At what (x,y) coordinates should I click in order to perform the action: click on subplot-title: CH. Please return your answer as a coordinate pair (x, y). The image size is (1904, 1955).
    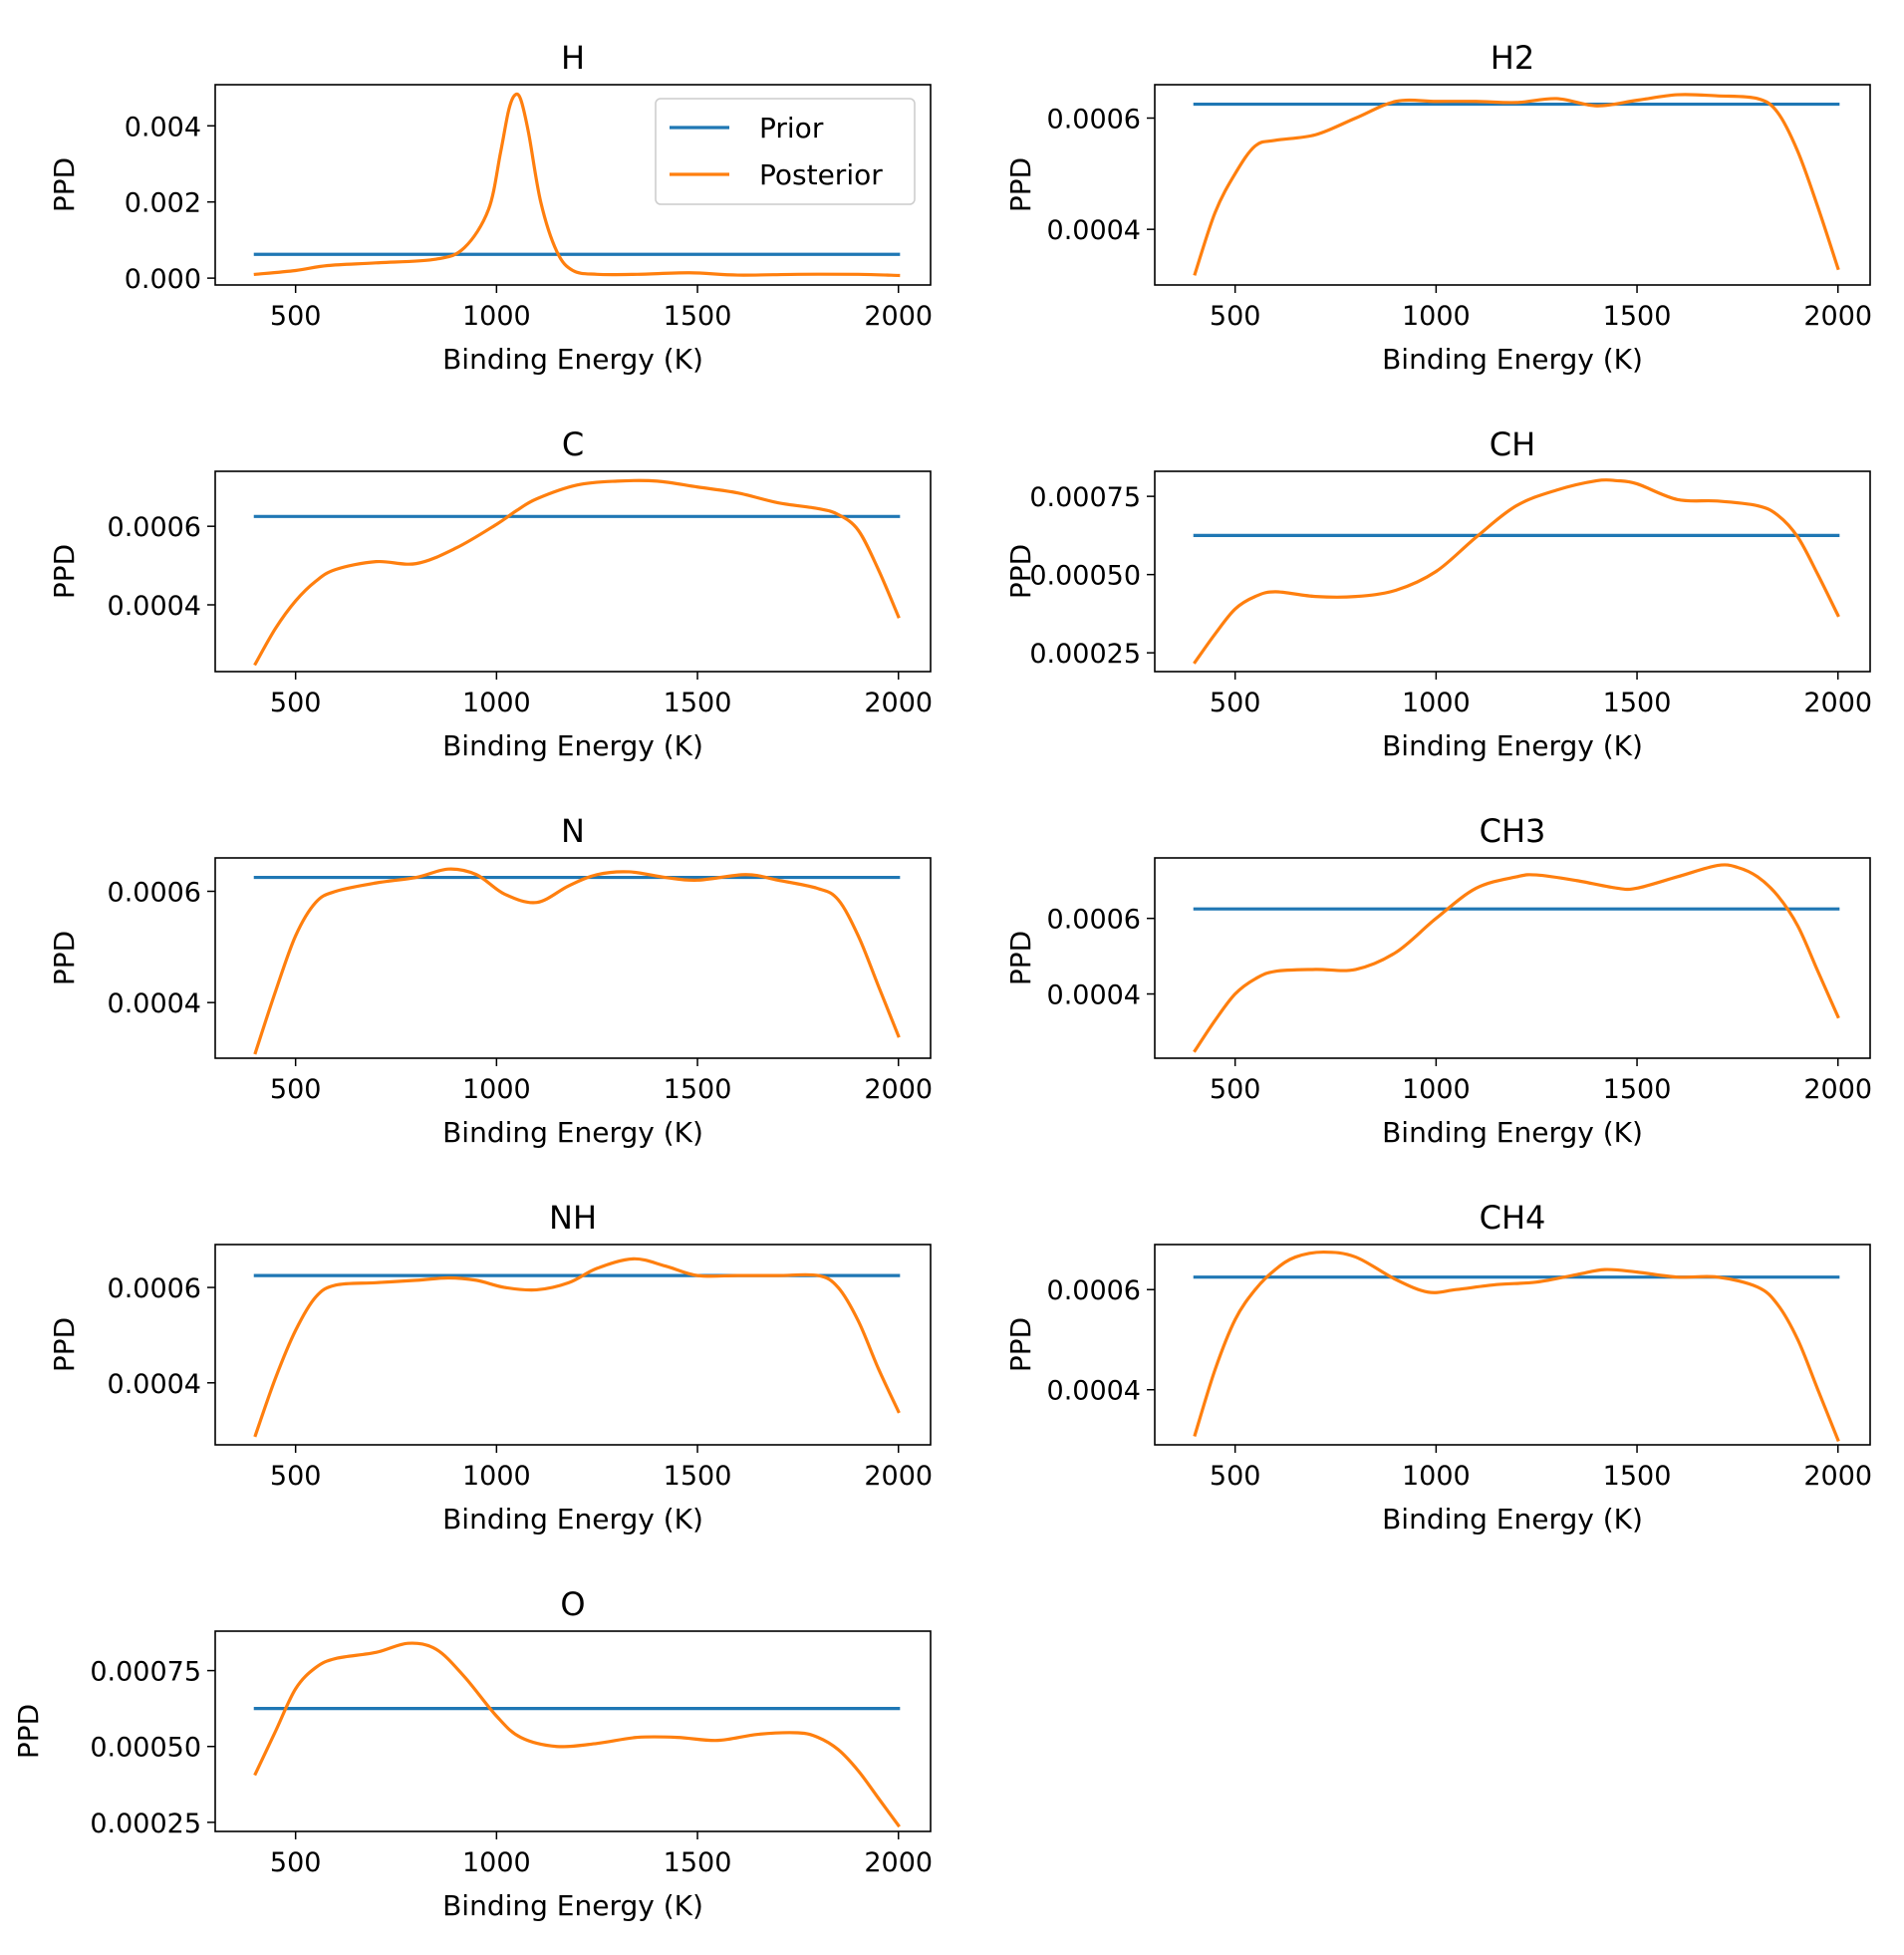
    Looking at the image, I should click on (1512, 444).